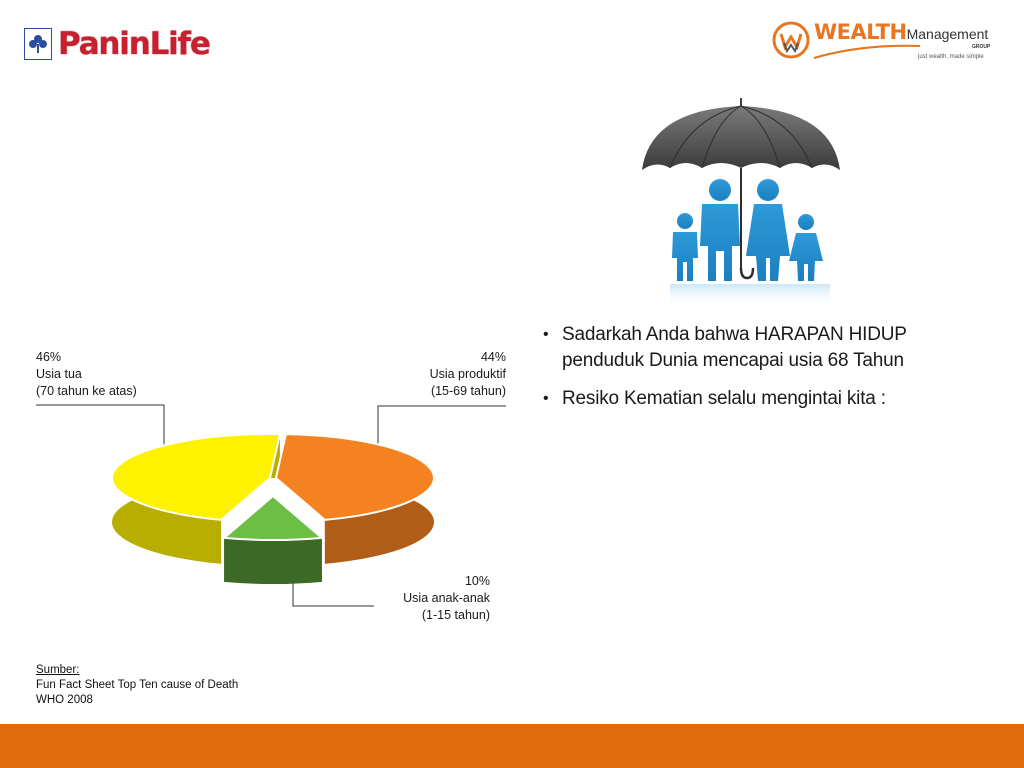 The image size is (1024, 768). Describe the element at coordinates (196, 477) in the screenshot. I see `pie-slice-usia-tua` at that location.